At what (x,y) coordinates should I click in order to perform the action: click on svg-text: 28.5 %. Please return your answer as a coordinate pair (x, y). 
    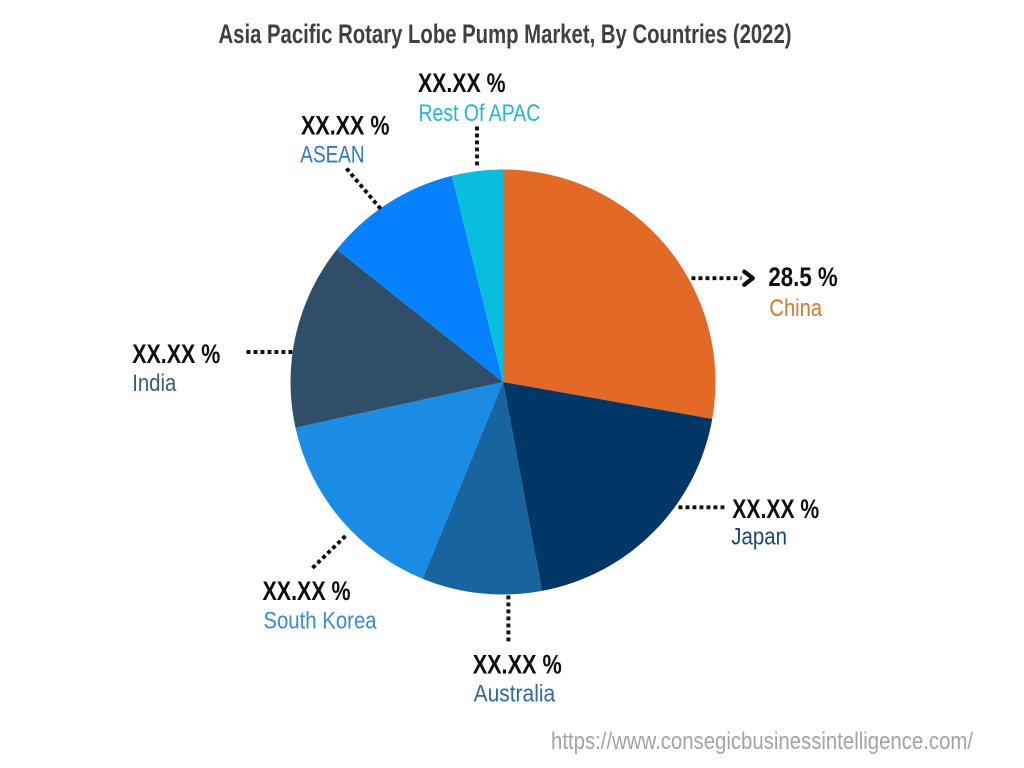
    Looking at the image, I should click on (802, 277).